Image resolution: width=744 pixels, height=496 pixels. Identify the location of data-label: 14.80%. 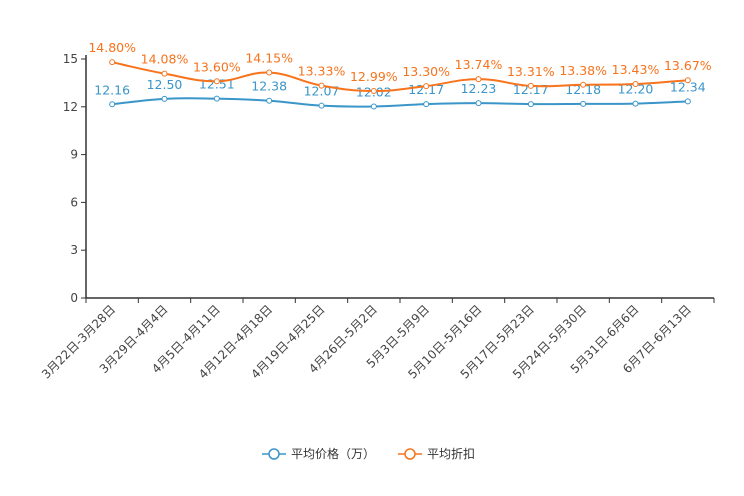
(112, 47).